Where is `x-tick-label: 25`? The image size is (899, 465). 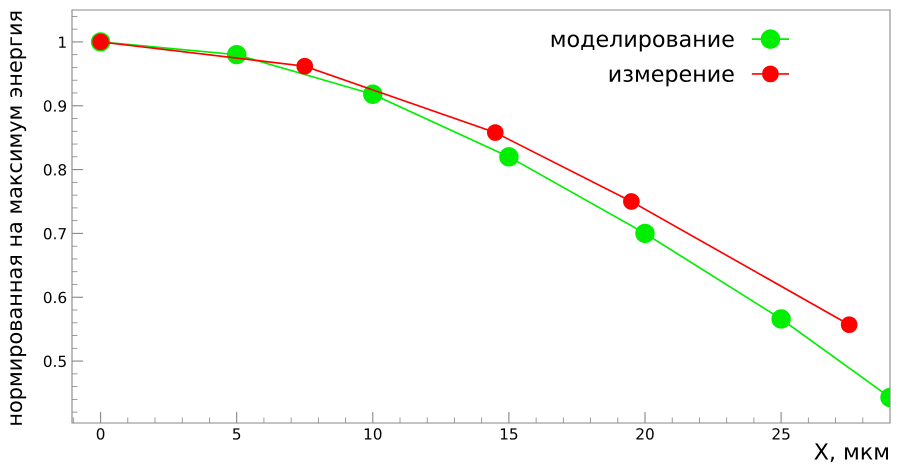 x-tick-label: 25 is located at coordinates (781, 434).